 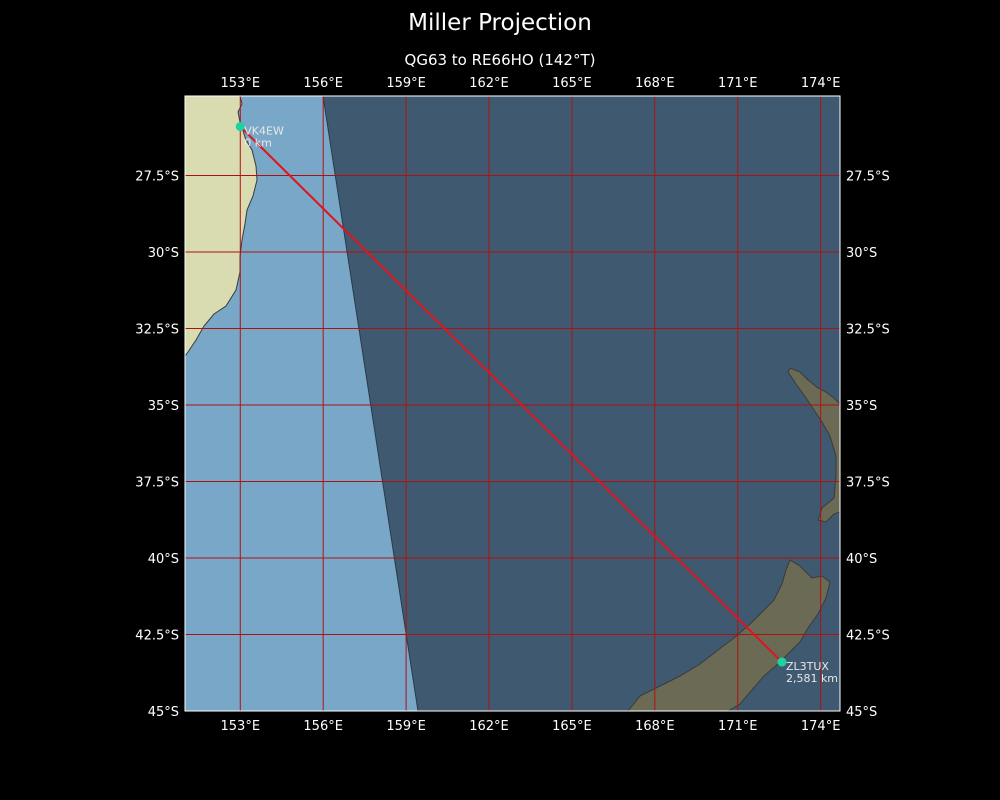 What do you see at coordinates (406, 83) in the screenshot?
I see `lon-tick-label-top: 159°E` at bounding box center [406, 83].